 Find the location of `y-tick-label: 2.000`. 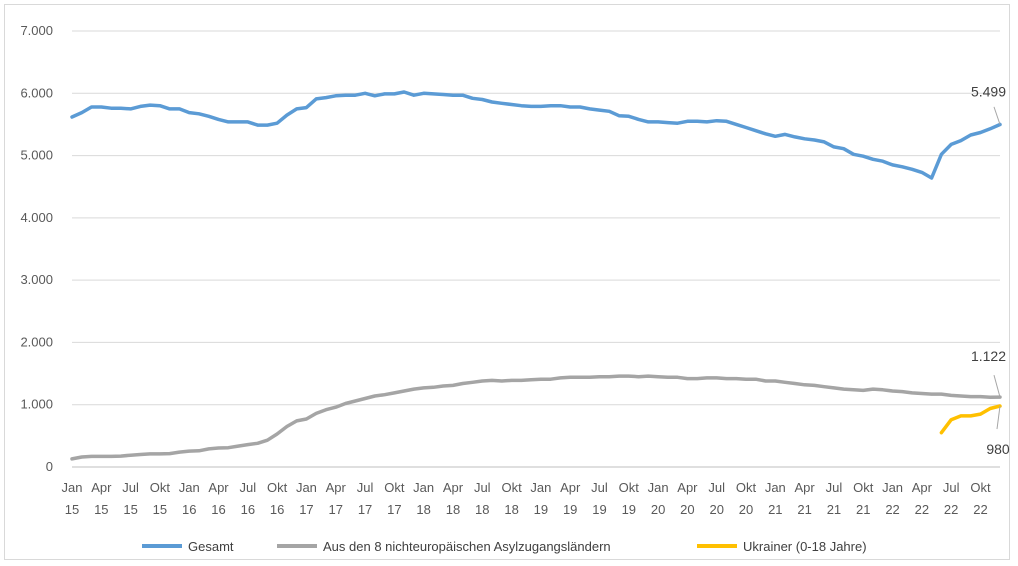

y-tick-label: 2.000 is located at coordinates (36, 341).